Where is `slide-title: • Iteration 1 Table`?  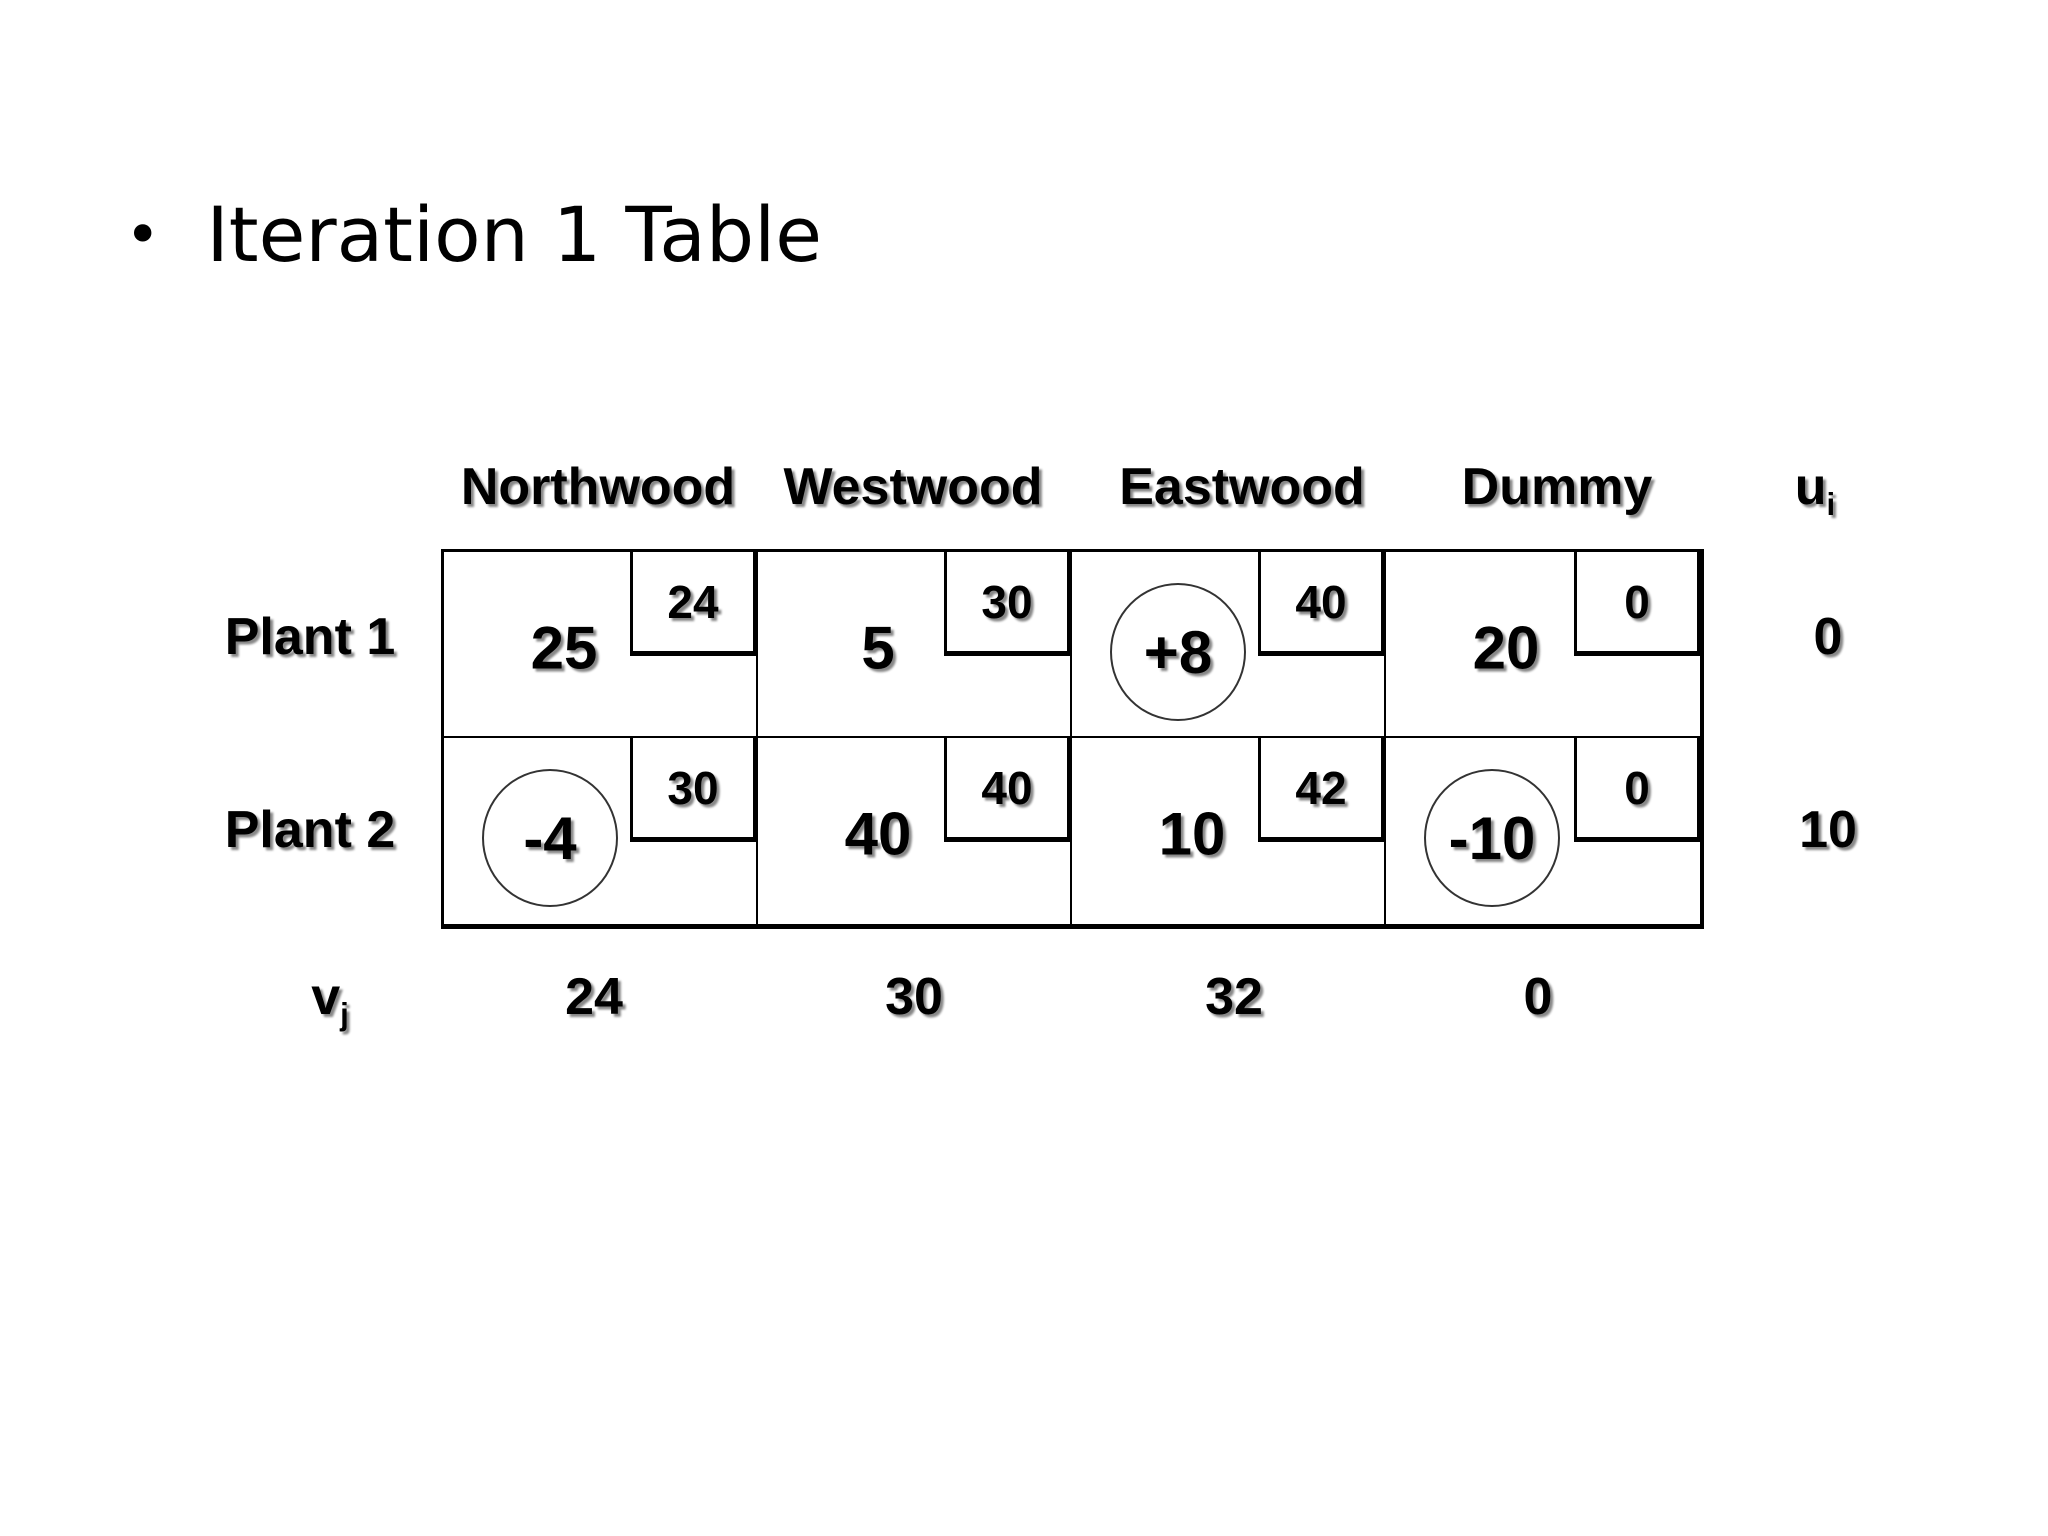 slide-title: • Iteration 1 Table is located at coordinates (473, 234).